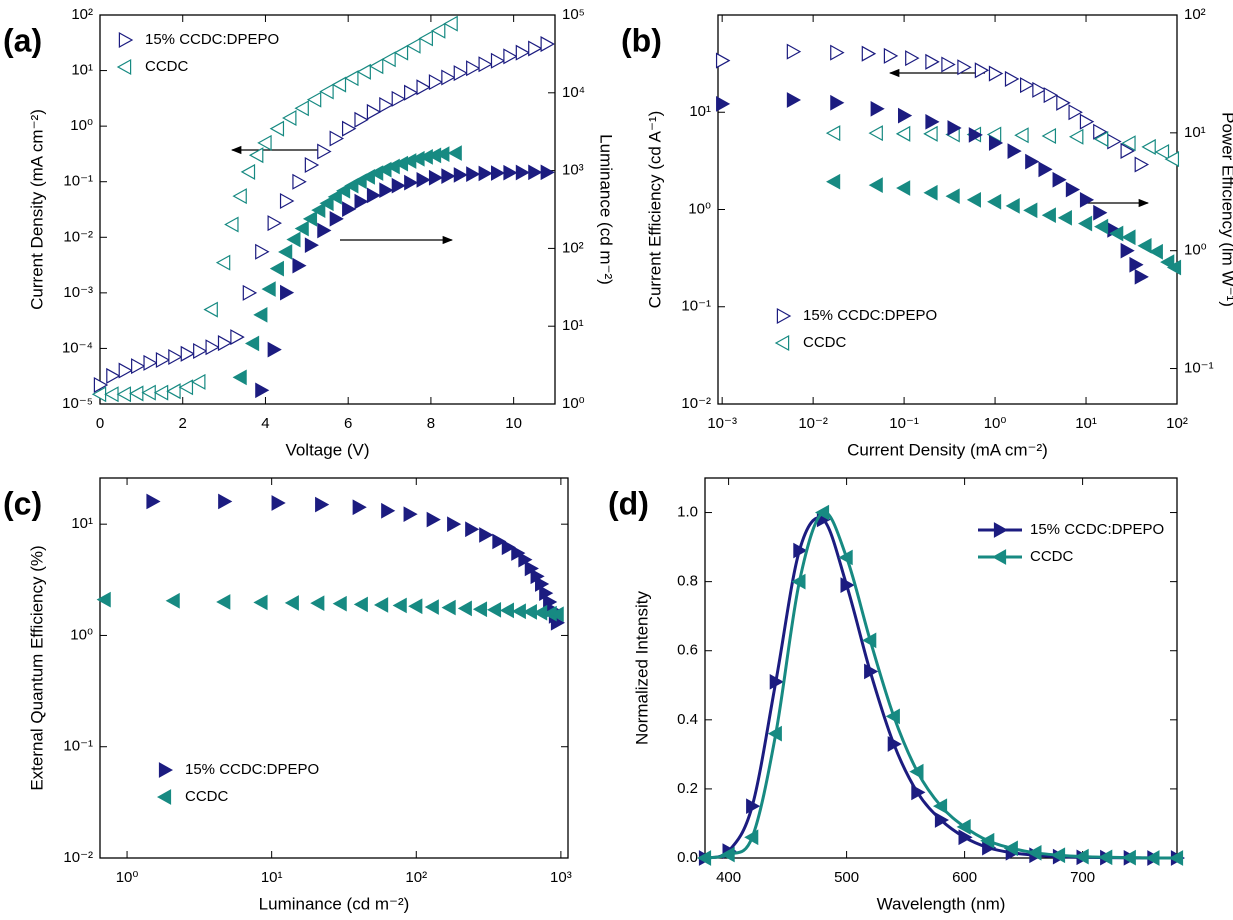 Image resolution: width=1233 pixels, height=920 pixels. What do you see at coordinates (999, 557) in the screenshot?
I see `legend-marker` at bounding box center [999, 557].